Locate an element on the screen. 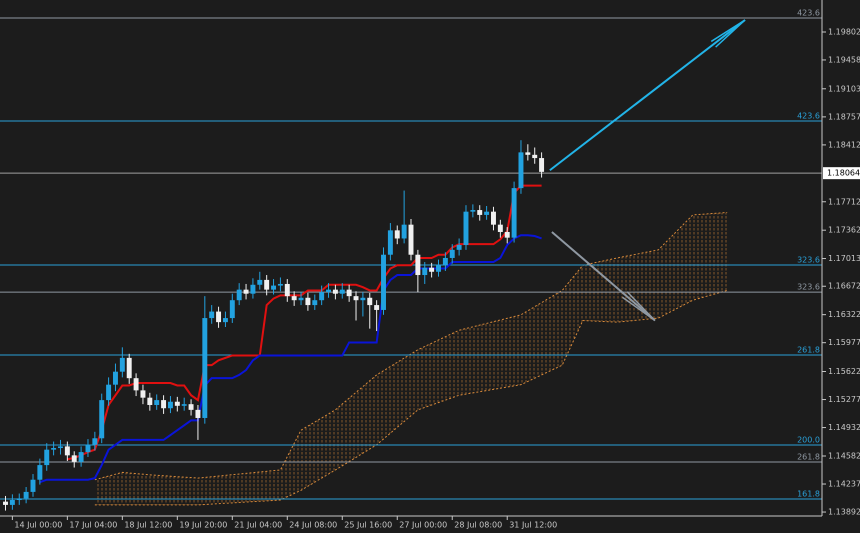 The image size is (860, 533). y-tick-label: 1.17712 is located at coordinates (844, 201).